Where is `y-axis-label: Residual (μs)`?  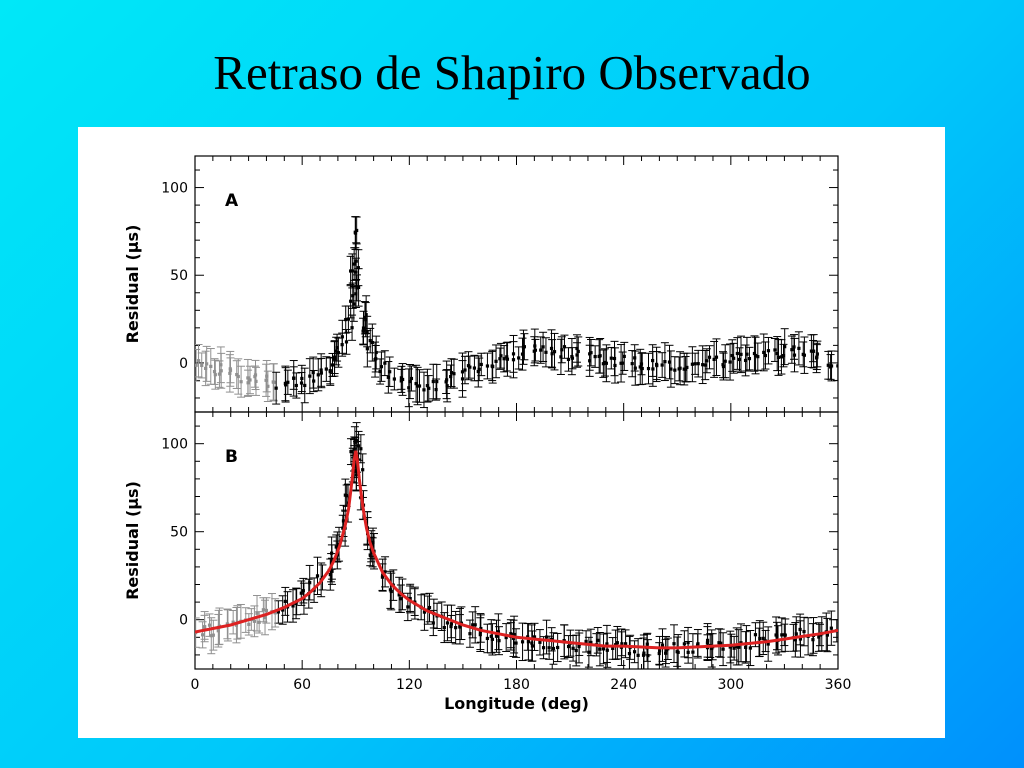
y-axis-label: Residual (μs) is located at coordinates (132, 540).